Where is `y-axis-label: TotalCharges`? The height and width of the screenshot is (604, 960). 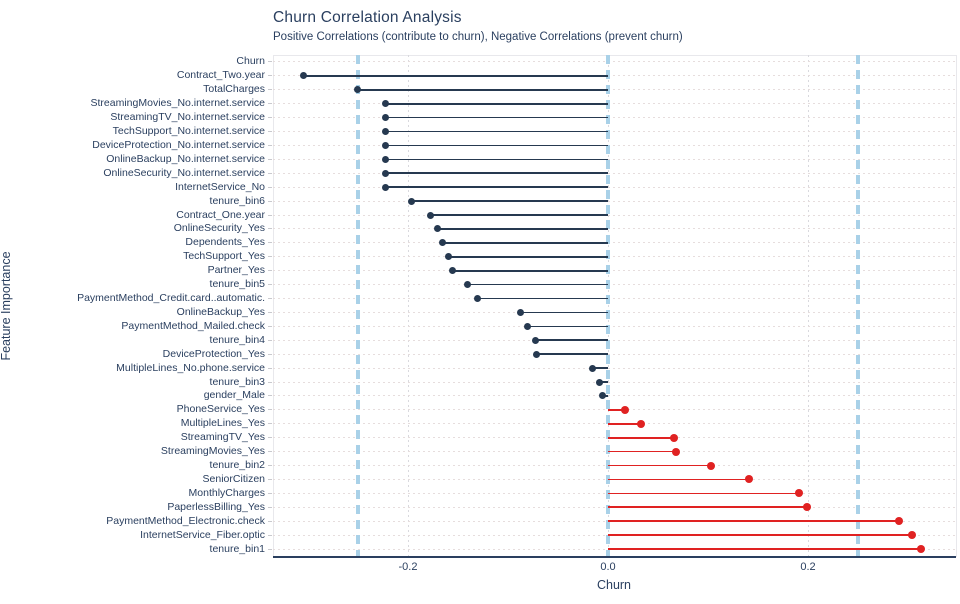 y-axis-label: TotalCharges is located at coordinates (234, 89).